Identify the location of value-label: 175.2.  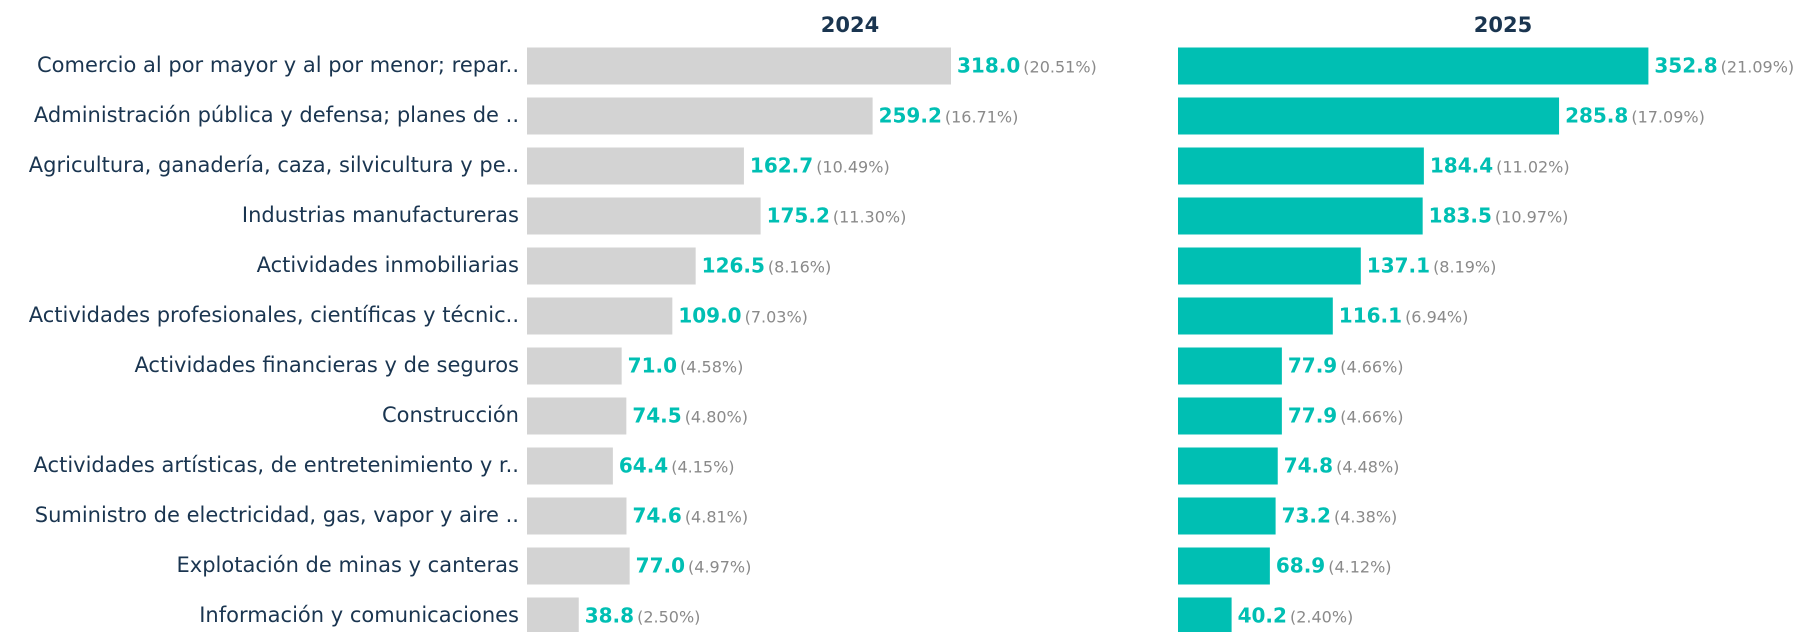
(798, 216).